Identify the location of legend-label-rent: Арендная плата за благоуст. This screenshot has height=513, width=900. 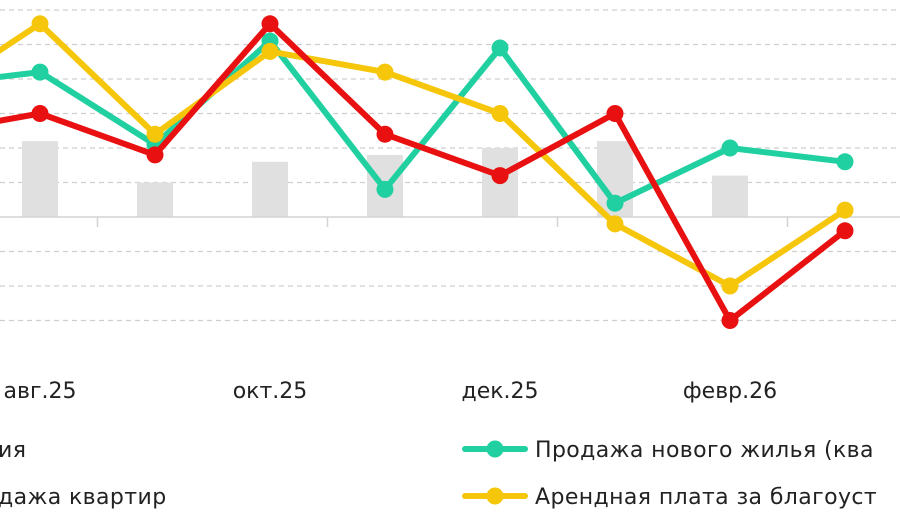
(706, 497).